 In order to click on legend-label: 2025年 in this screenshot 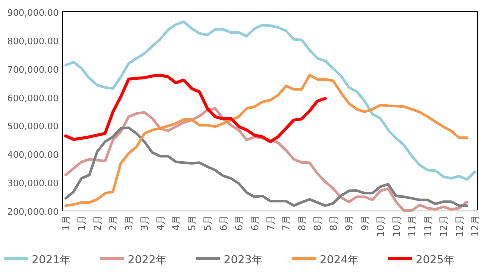, I will do `click(435, 260)`.